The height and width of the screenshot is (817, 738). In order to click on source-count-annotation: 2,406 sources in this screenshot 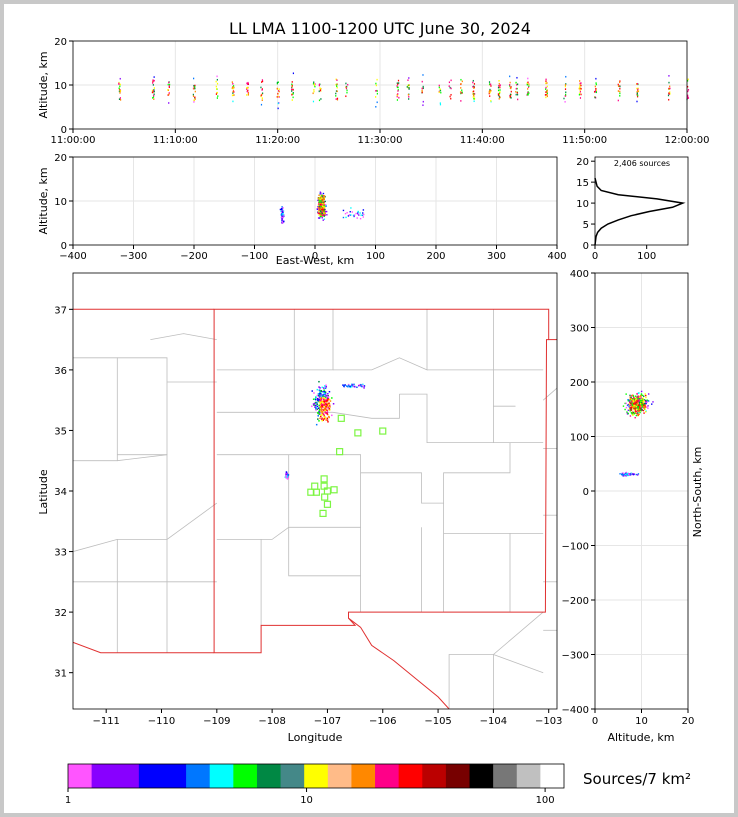, I will do `click(642, 163)`.